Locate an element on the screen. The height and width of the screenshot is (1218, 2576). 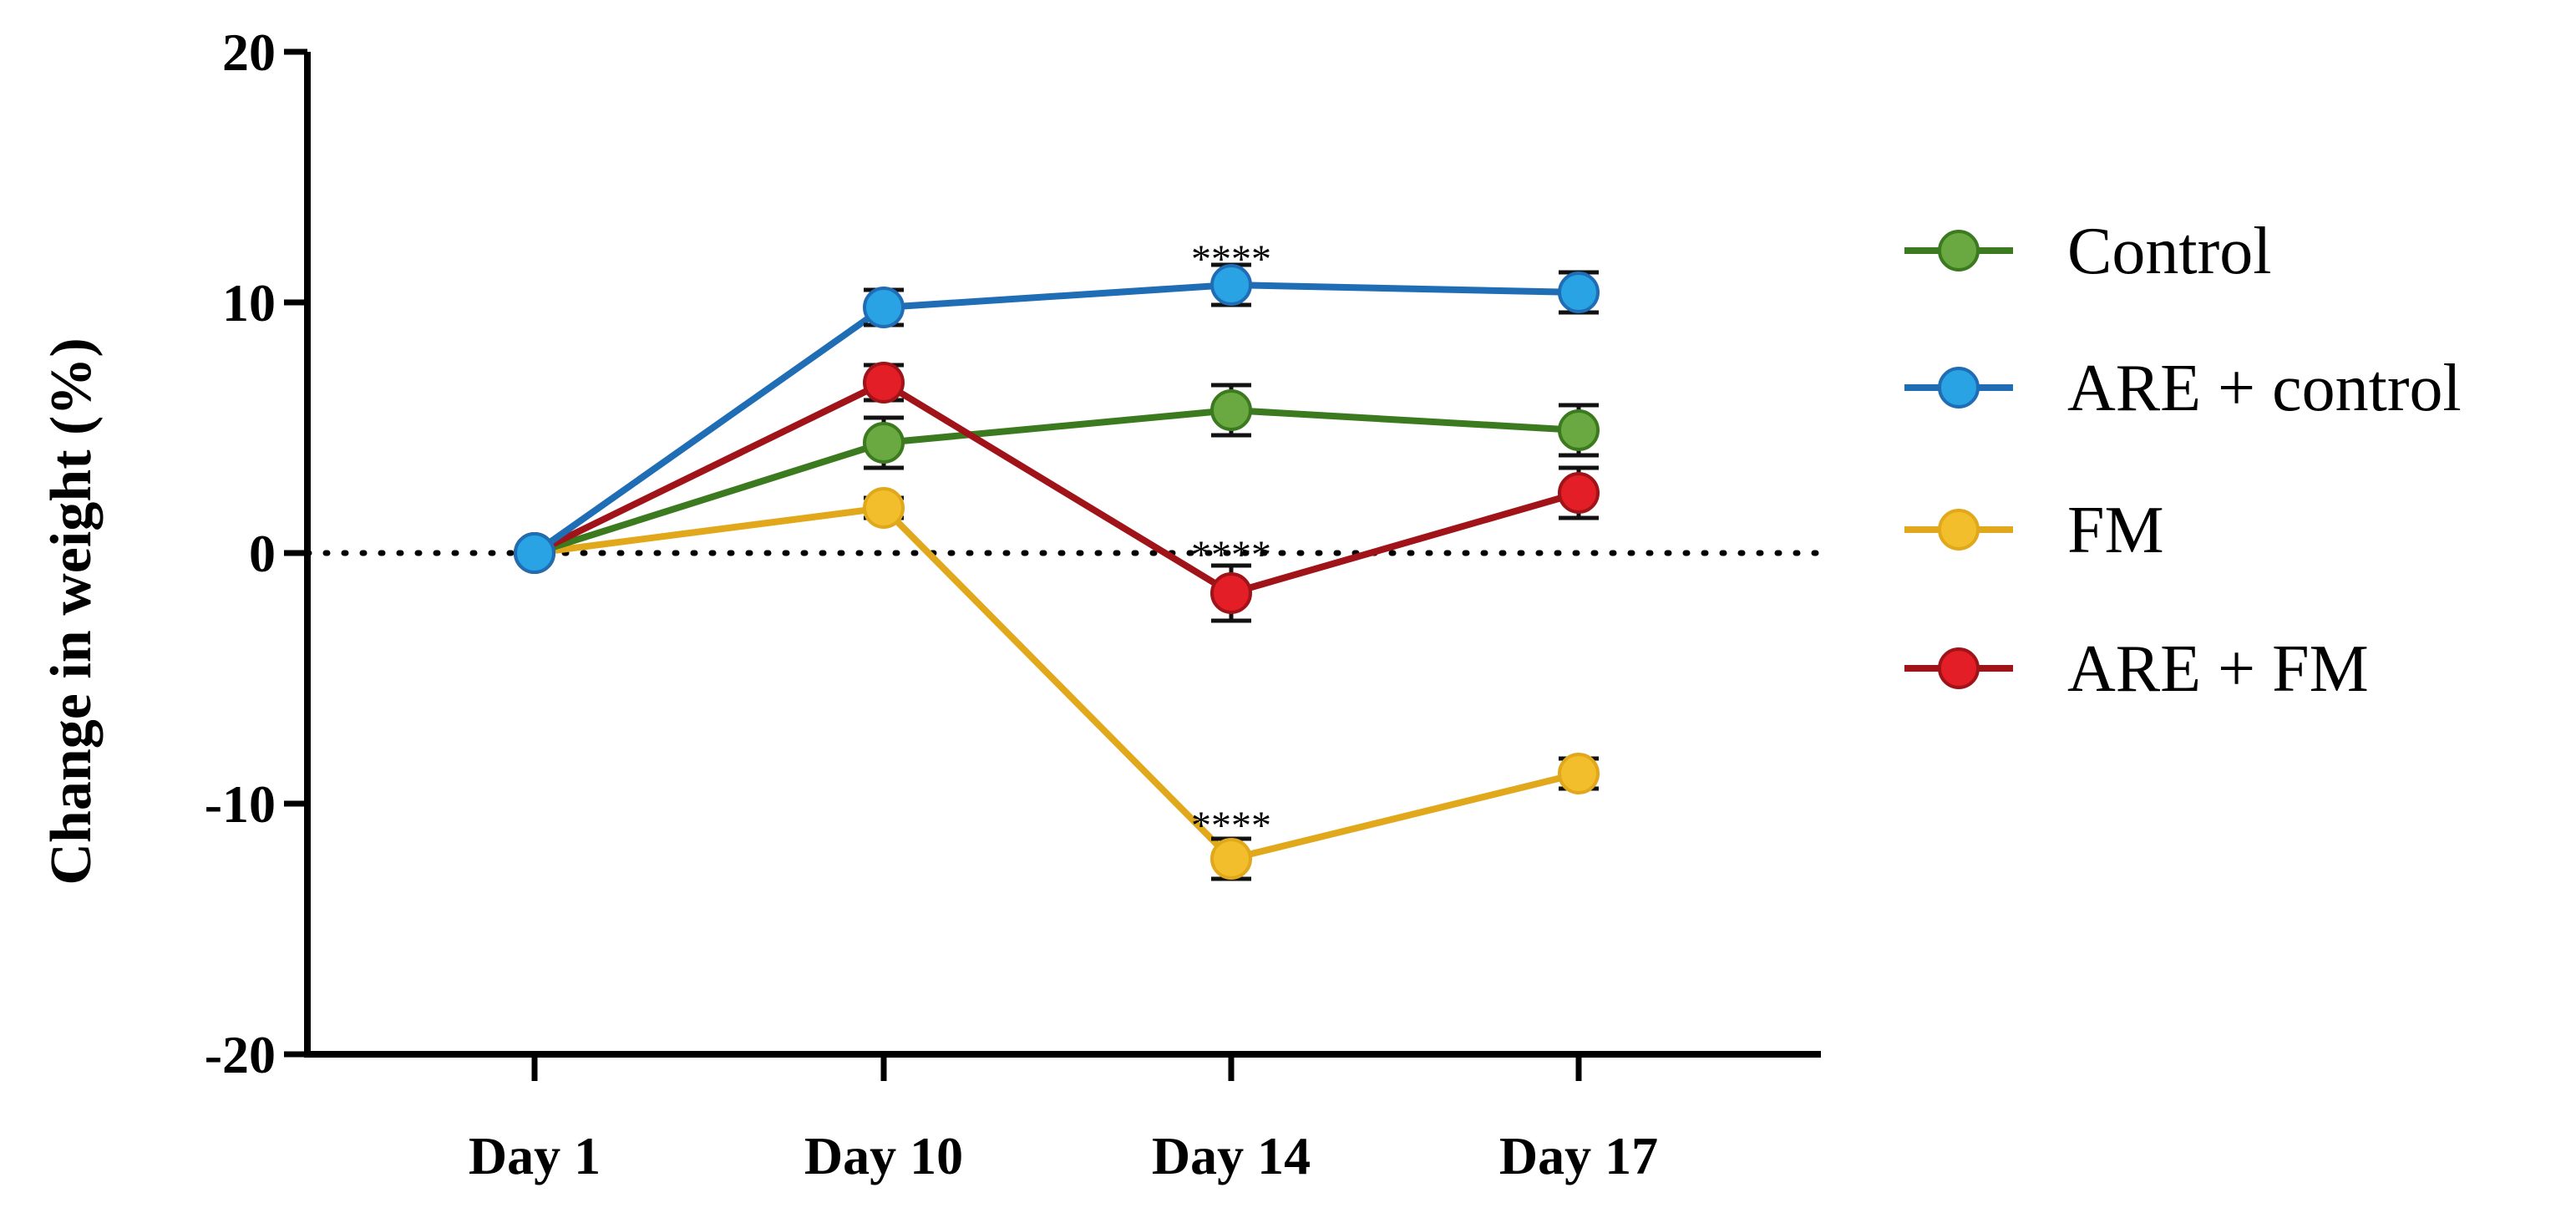
x-tick-label: Day 17 is located at coordinates (1578, 1155).